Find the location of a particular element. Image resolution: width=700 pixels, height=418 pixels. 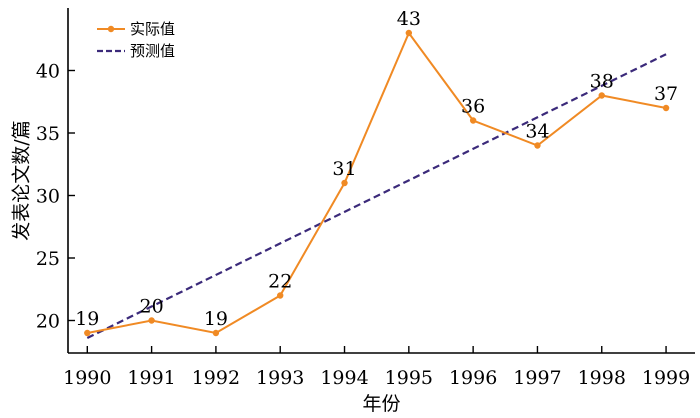

x-tick-label: 1991 is located at coordinates (151, 378).